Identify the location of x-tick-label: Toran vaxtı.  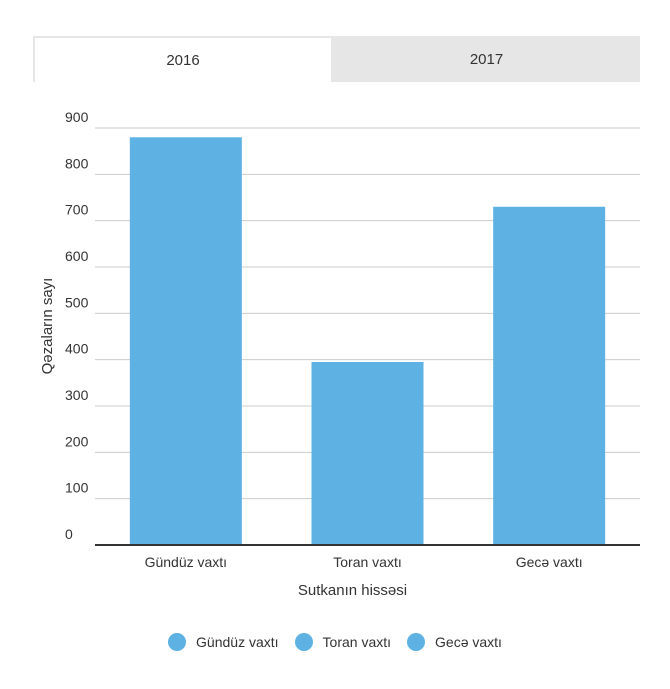
(367, 562).